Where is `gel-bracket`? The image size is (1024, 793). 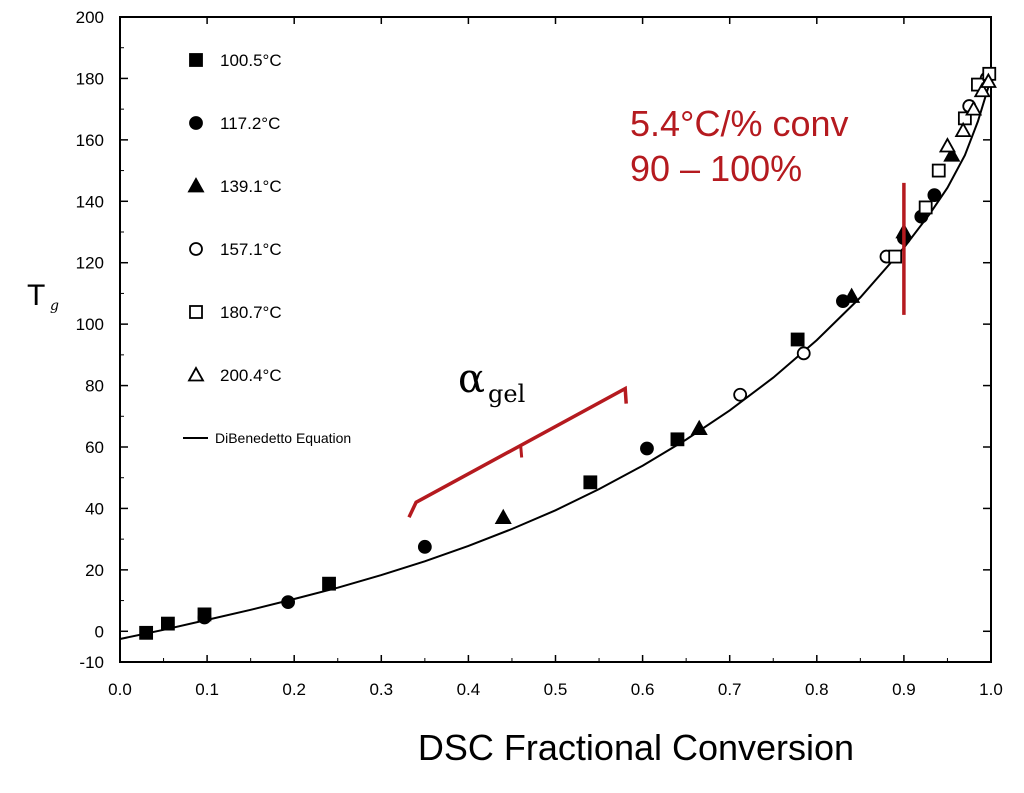 gel-bracket is located at coordinates (517, 452).